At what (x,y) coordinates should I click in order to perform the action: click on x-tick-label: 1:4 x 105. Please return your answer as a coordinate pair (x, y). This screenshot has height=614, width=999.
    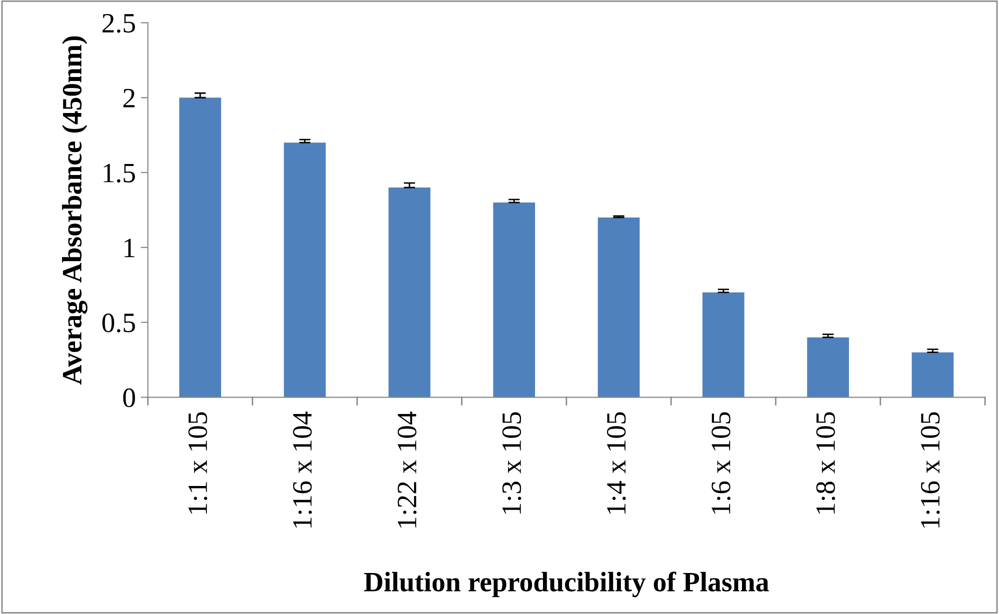
    Looking at the image, I should click on (616, 463).